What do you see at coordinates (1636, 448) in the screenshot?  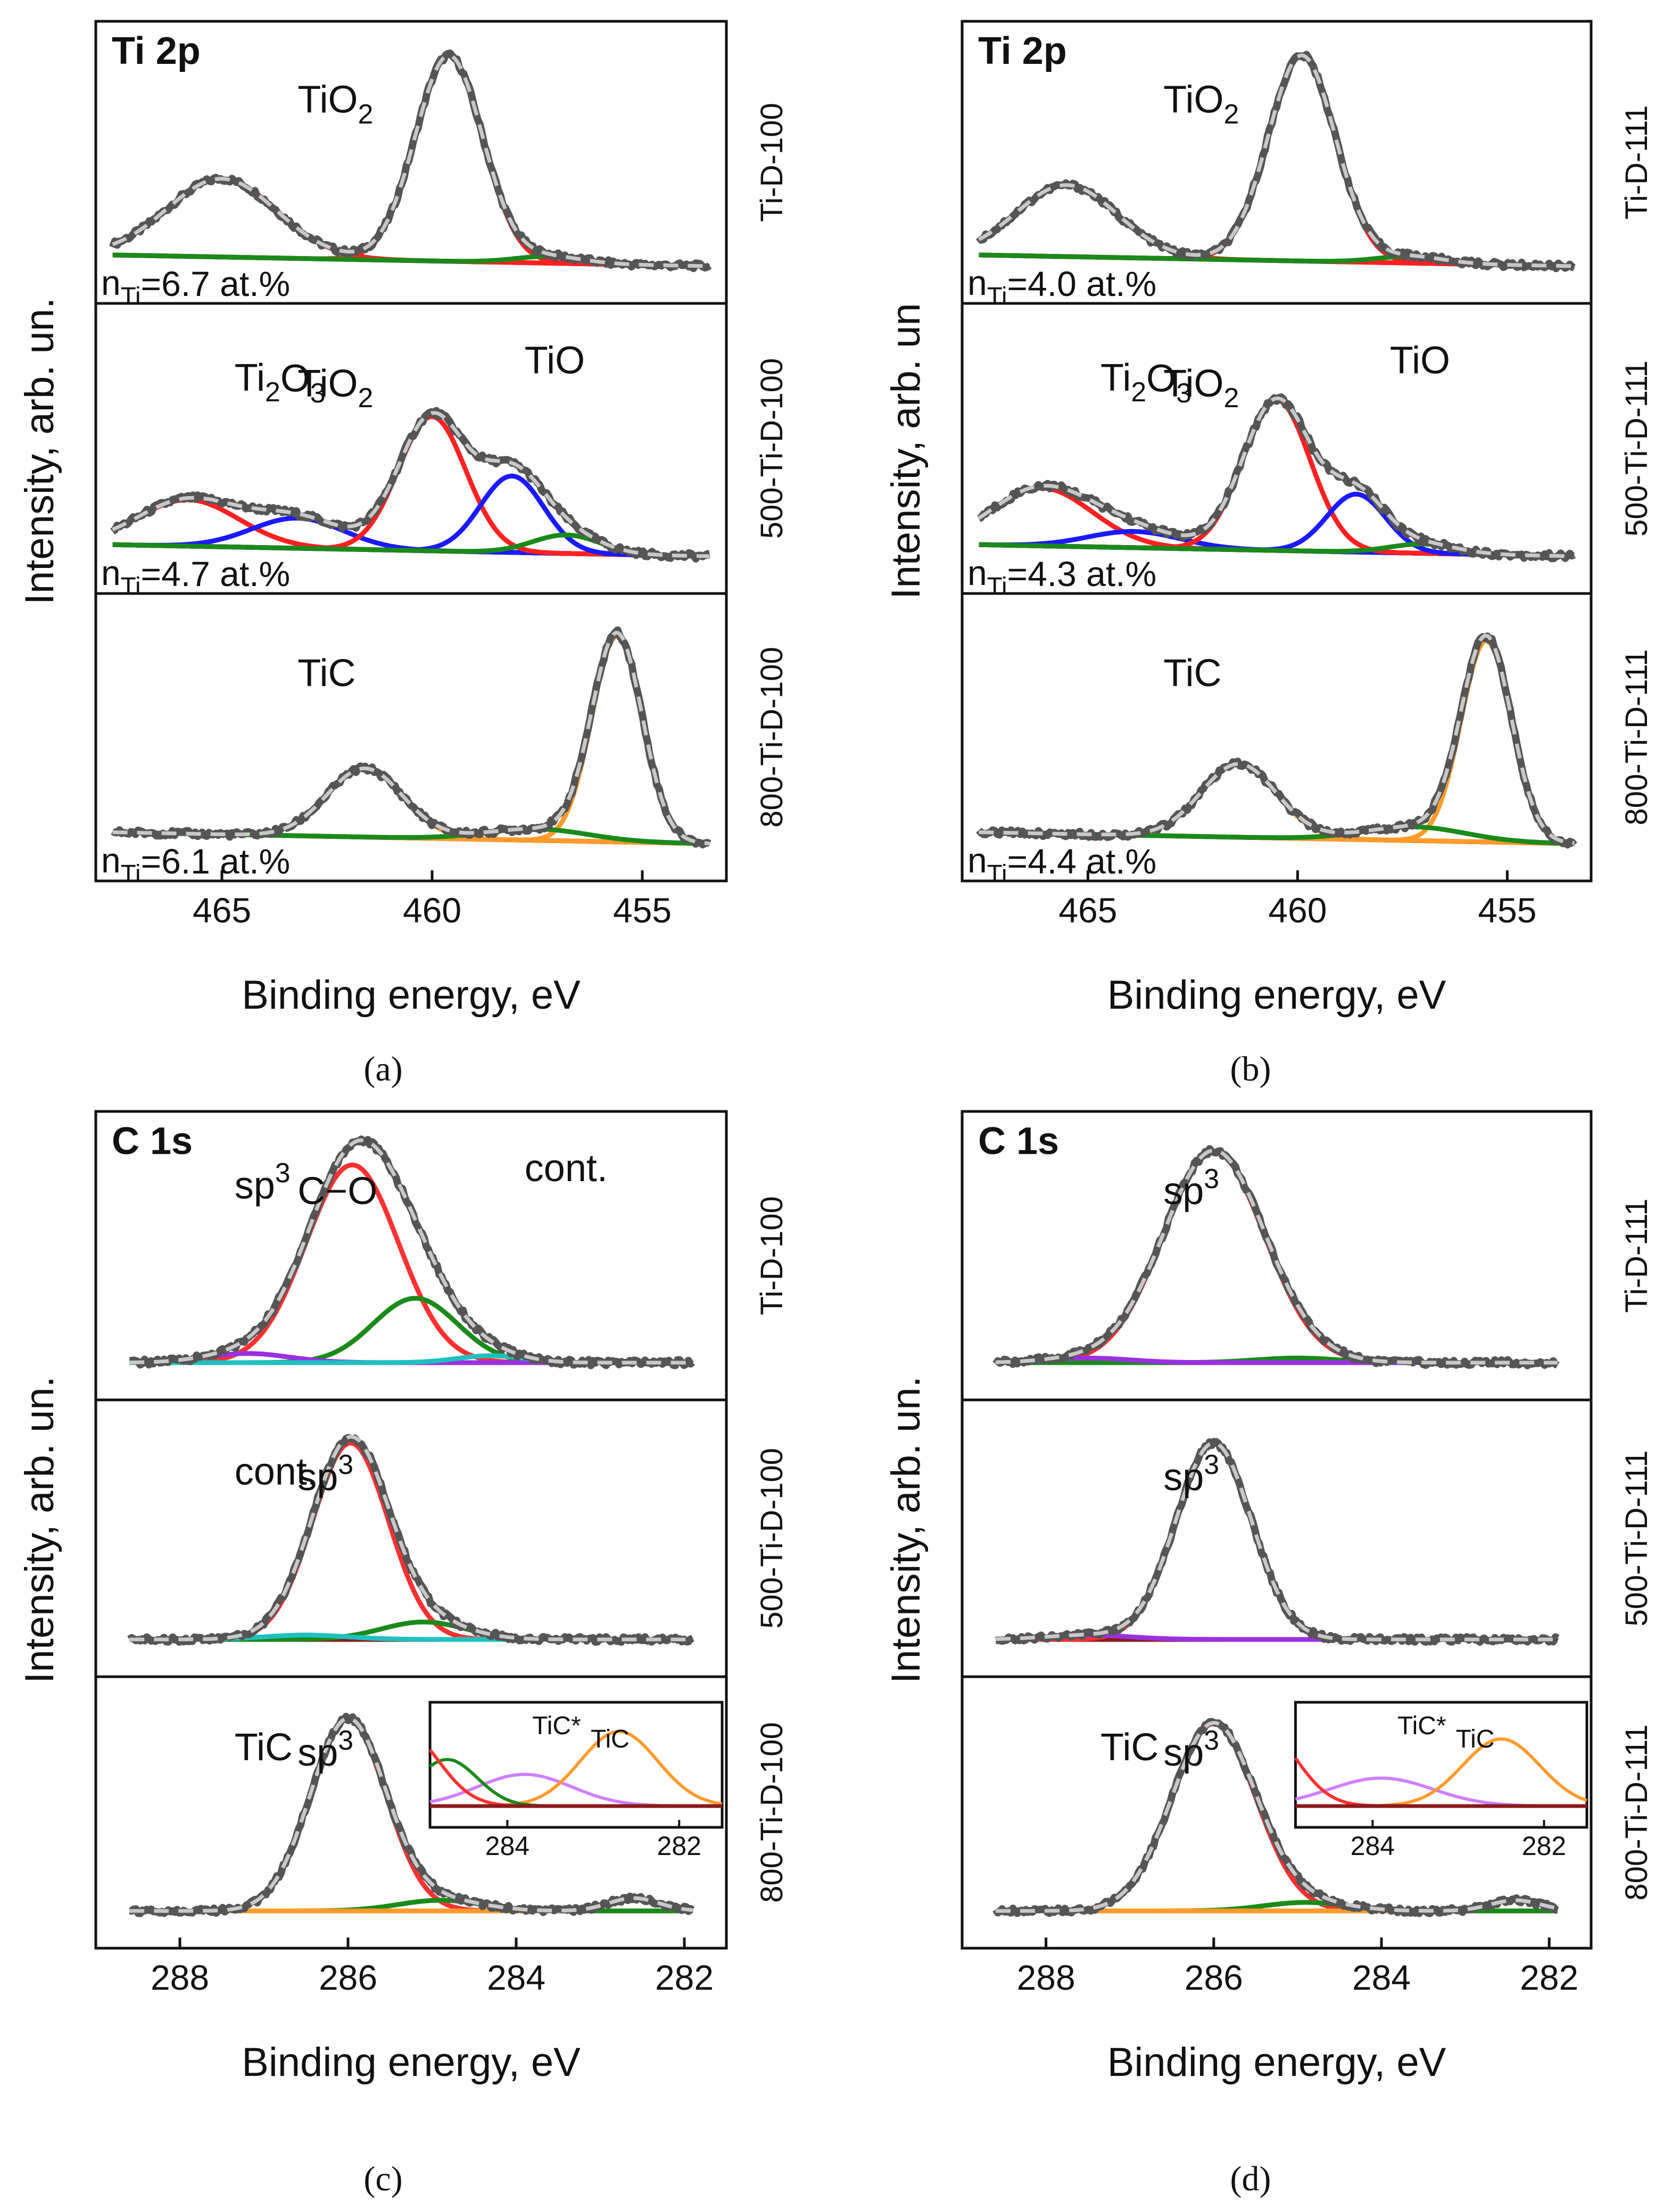 I see `sample-label: 500-Ti-D-111` at bounding box center [1636, 448].